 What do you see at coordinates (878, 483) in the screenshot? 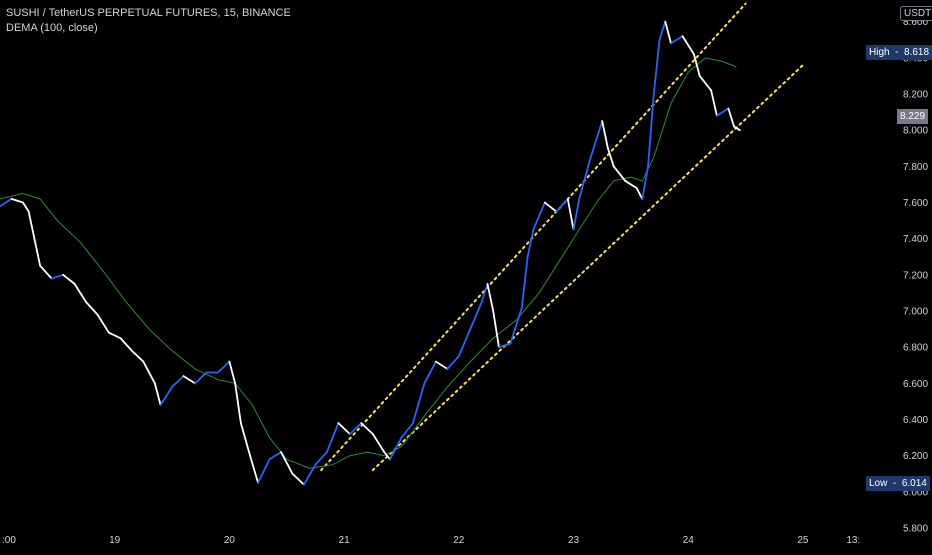
I see `low-label: Low` at bounding box center [878, 483].